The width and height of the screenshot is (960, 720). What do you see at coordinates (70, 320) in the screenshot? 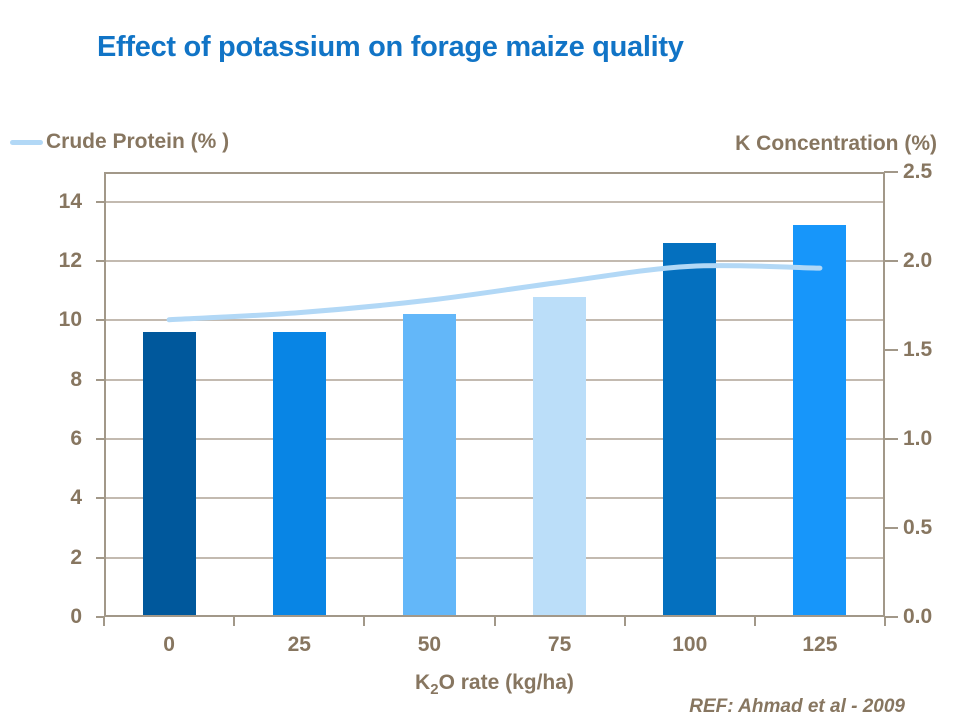
I see `left-axis-tick-label: 10` at bounding box center [70, 320].